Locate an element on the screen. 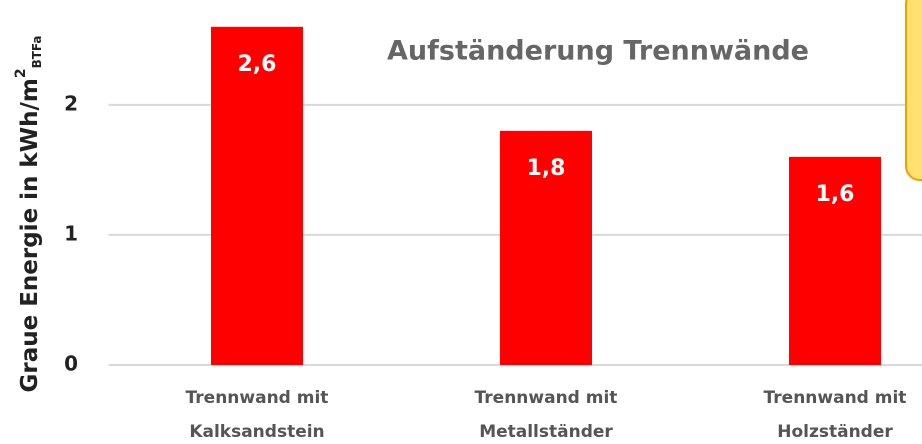  value-label: 1,8 is located at coordinates (546, 168).